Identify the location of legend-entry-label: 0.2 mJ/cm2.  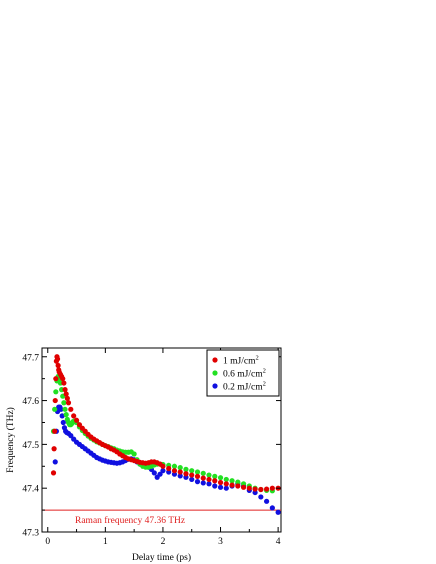
(244, 387).